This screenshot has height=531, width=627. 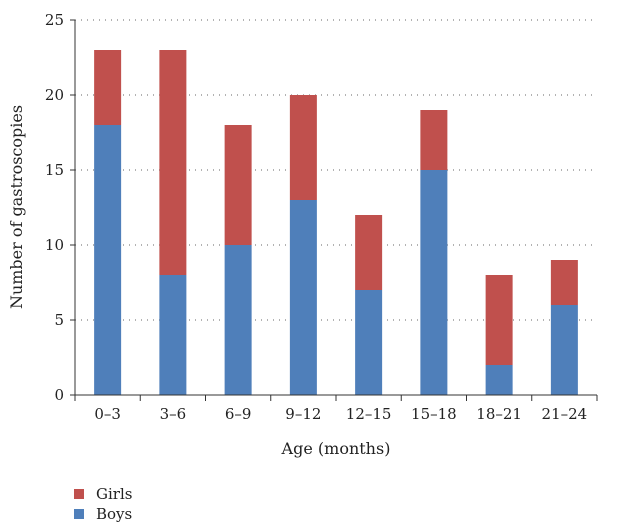 I want to click on x-tick-label: 6–9, so click(x=238, y=414).